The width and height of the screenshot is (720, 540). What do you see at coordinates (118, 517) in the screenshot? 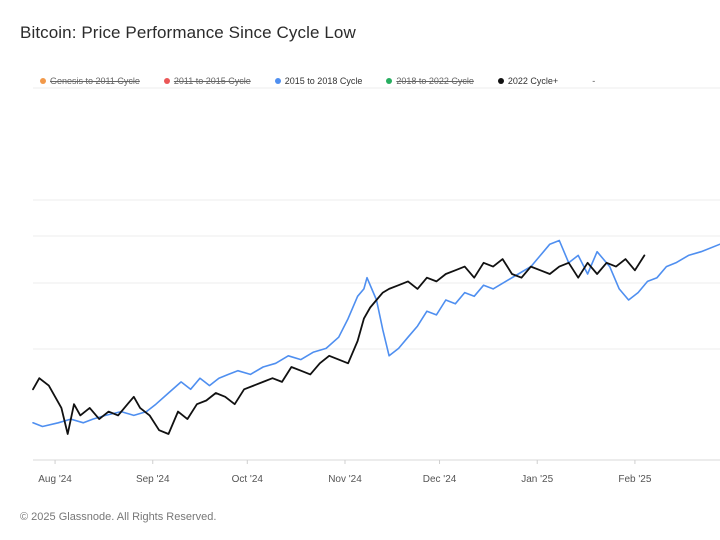
I see `copyright-footer: © 2025 Glassnode. All Rights Reserved.` at bounding box center [118, 517].